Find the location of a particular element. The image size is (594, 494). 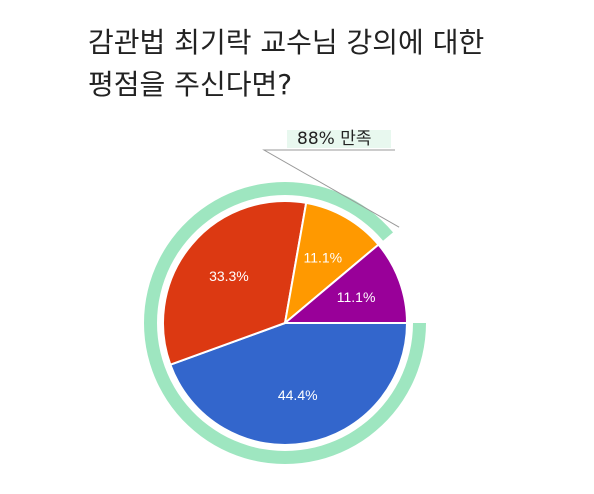

callout-leader-line is located at coordinates (331, 188).